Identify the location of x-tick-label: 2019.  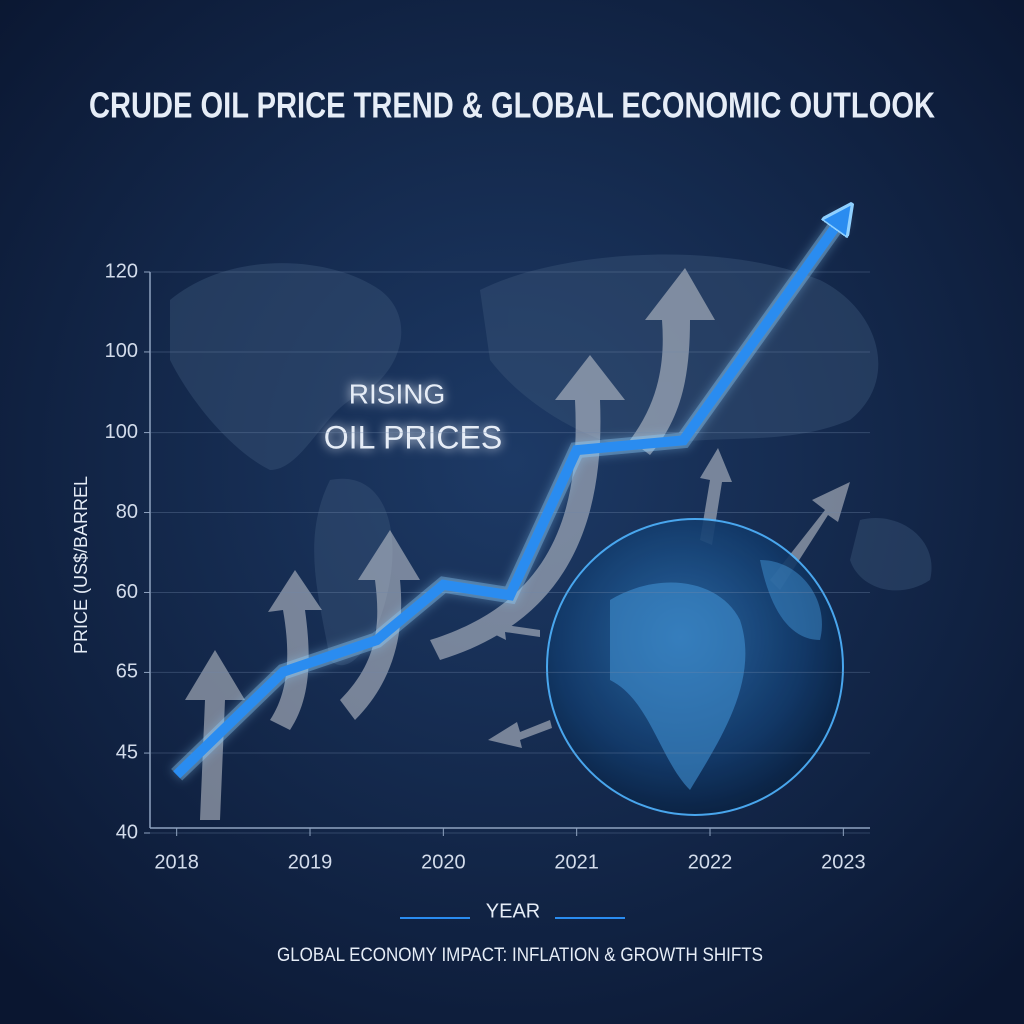
(310, 862).